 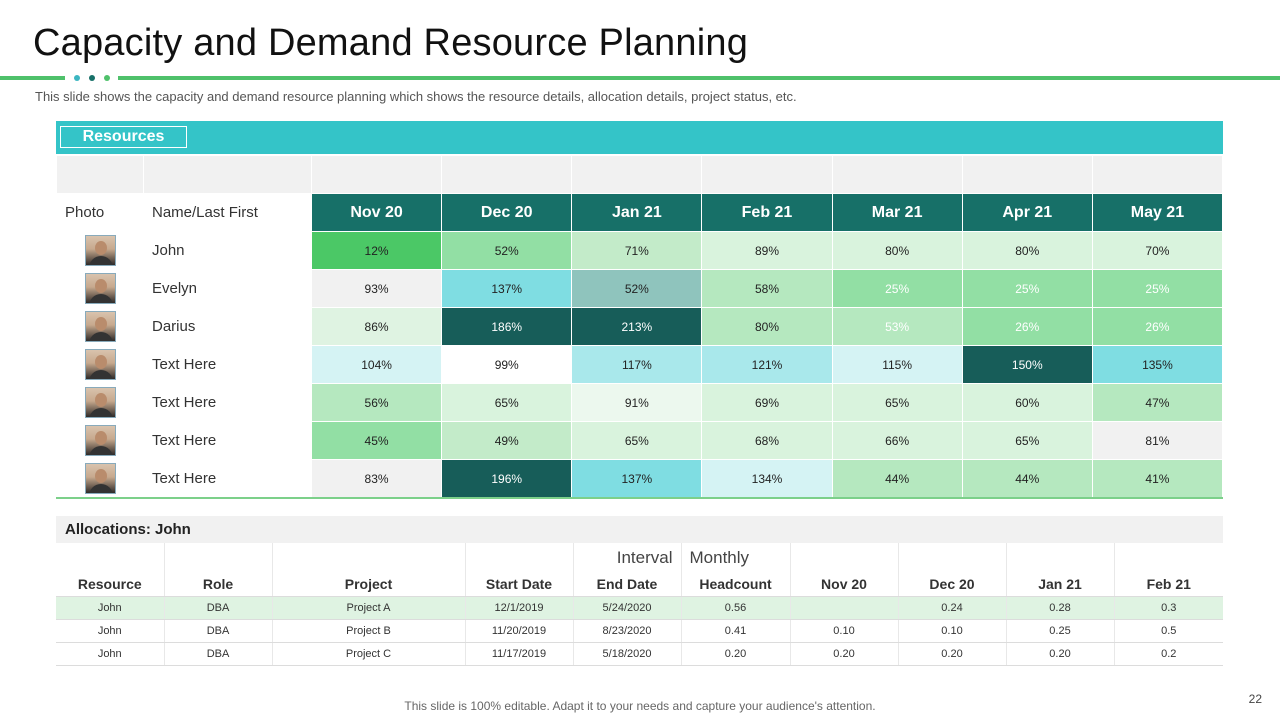 I want to click on blank-row, so click(x=640, y=174).